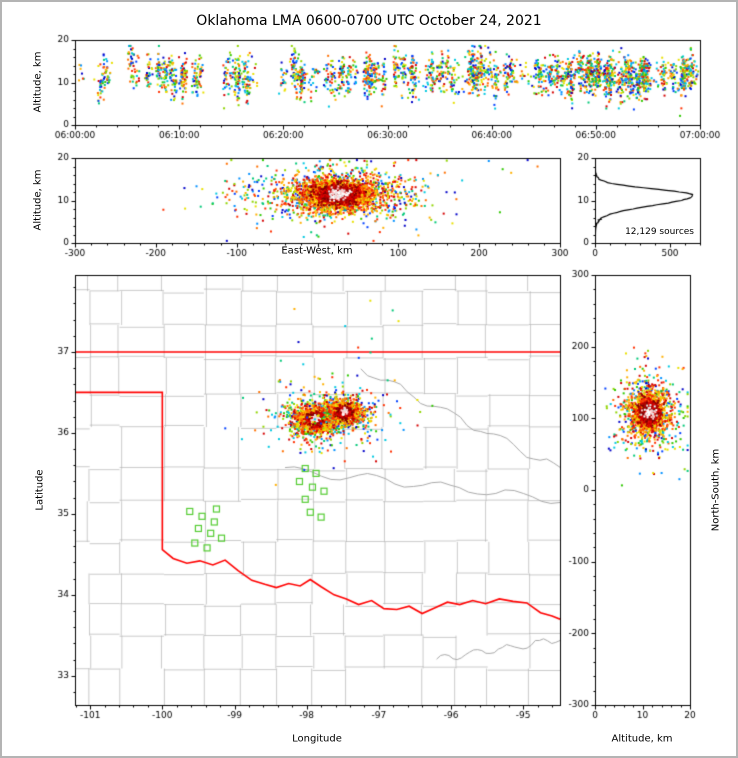  Describe the element at coordinates (317, 251) in the screenshot. I see `ew-altitude-xlabel: East-West, km` at that location.